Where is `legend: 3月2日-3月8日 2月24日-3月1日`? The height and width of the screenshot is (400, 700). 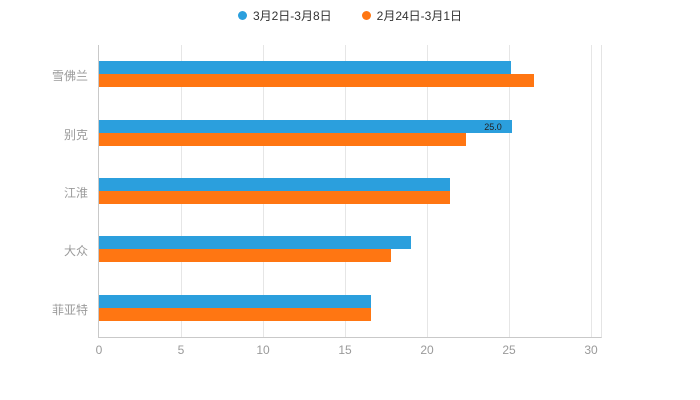 legend: 3月2日-3月8日 2月24日-3月1日 is located at coordinates (350, 15).